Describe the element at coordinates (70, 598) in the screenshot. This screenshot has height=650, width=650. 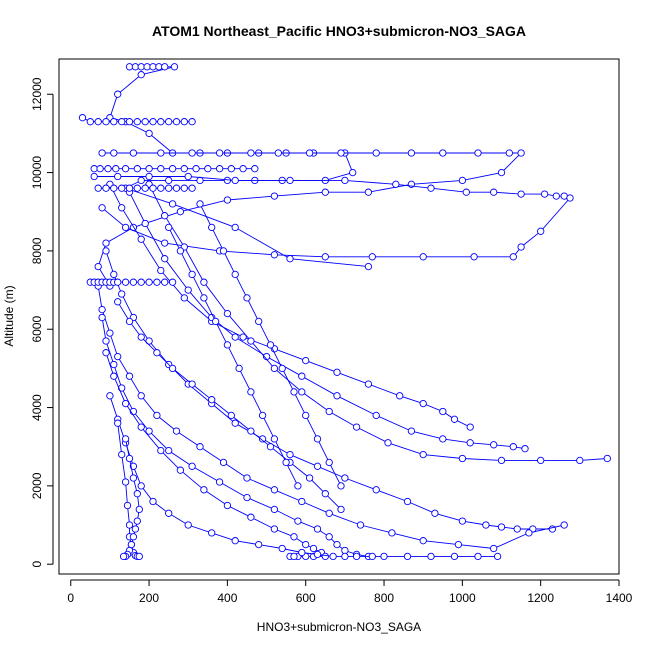
I see `x-tick-label: 0` at that location.